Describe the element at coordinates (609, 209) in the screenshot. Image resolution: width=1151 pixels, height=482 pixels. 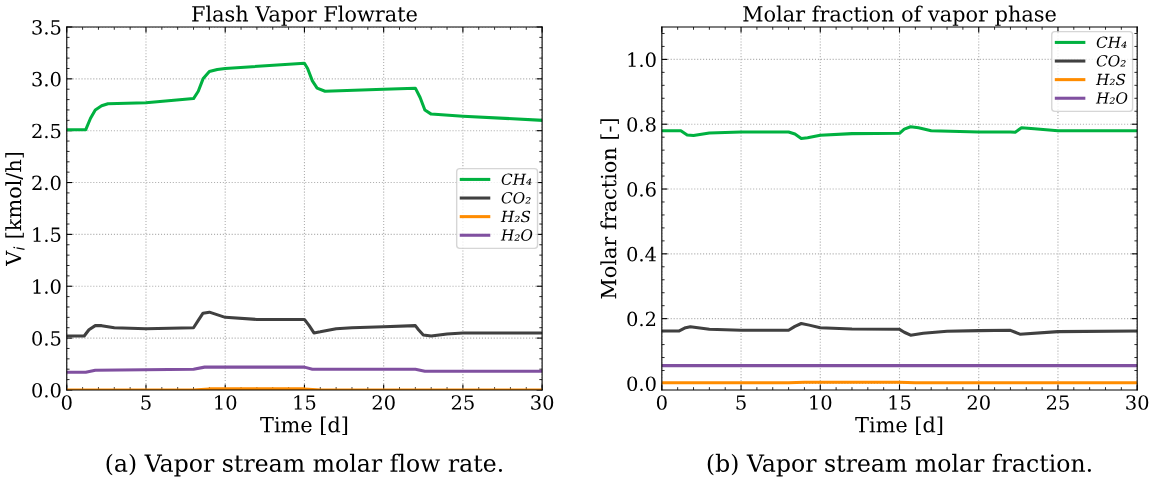
I see `y-axis-title: Molar fraction [-]` at that location.